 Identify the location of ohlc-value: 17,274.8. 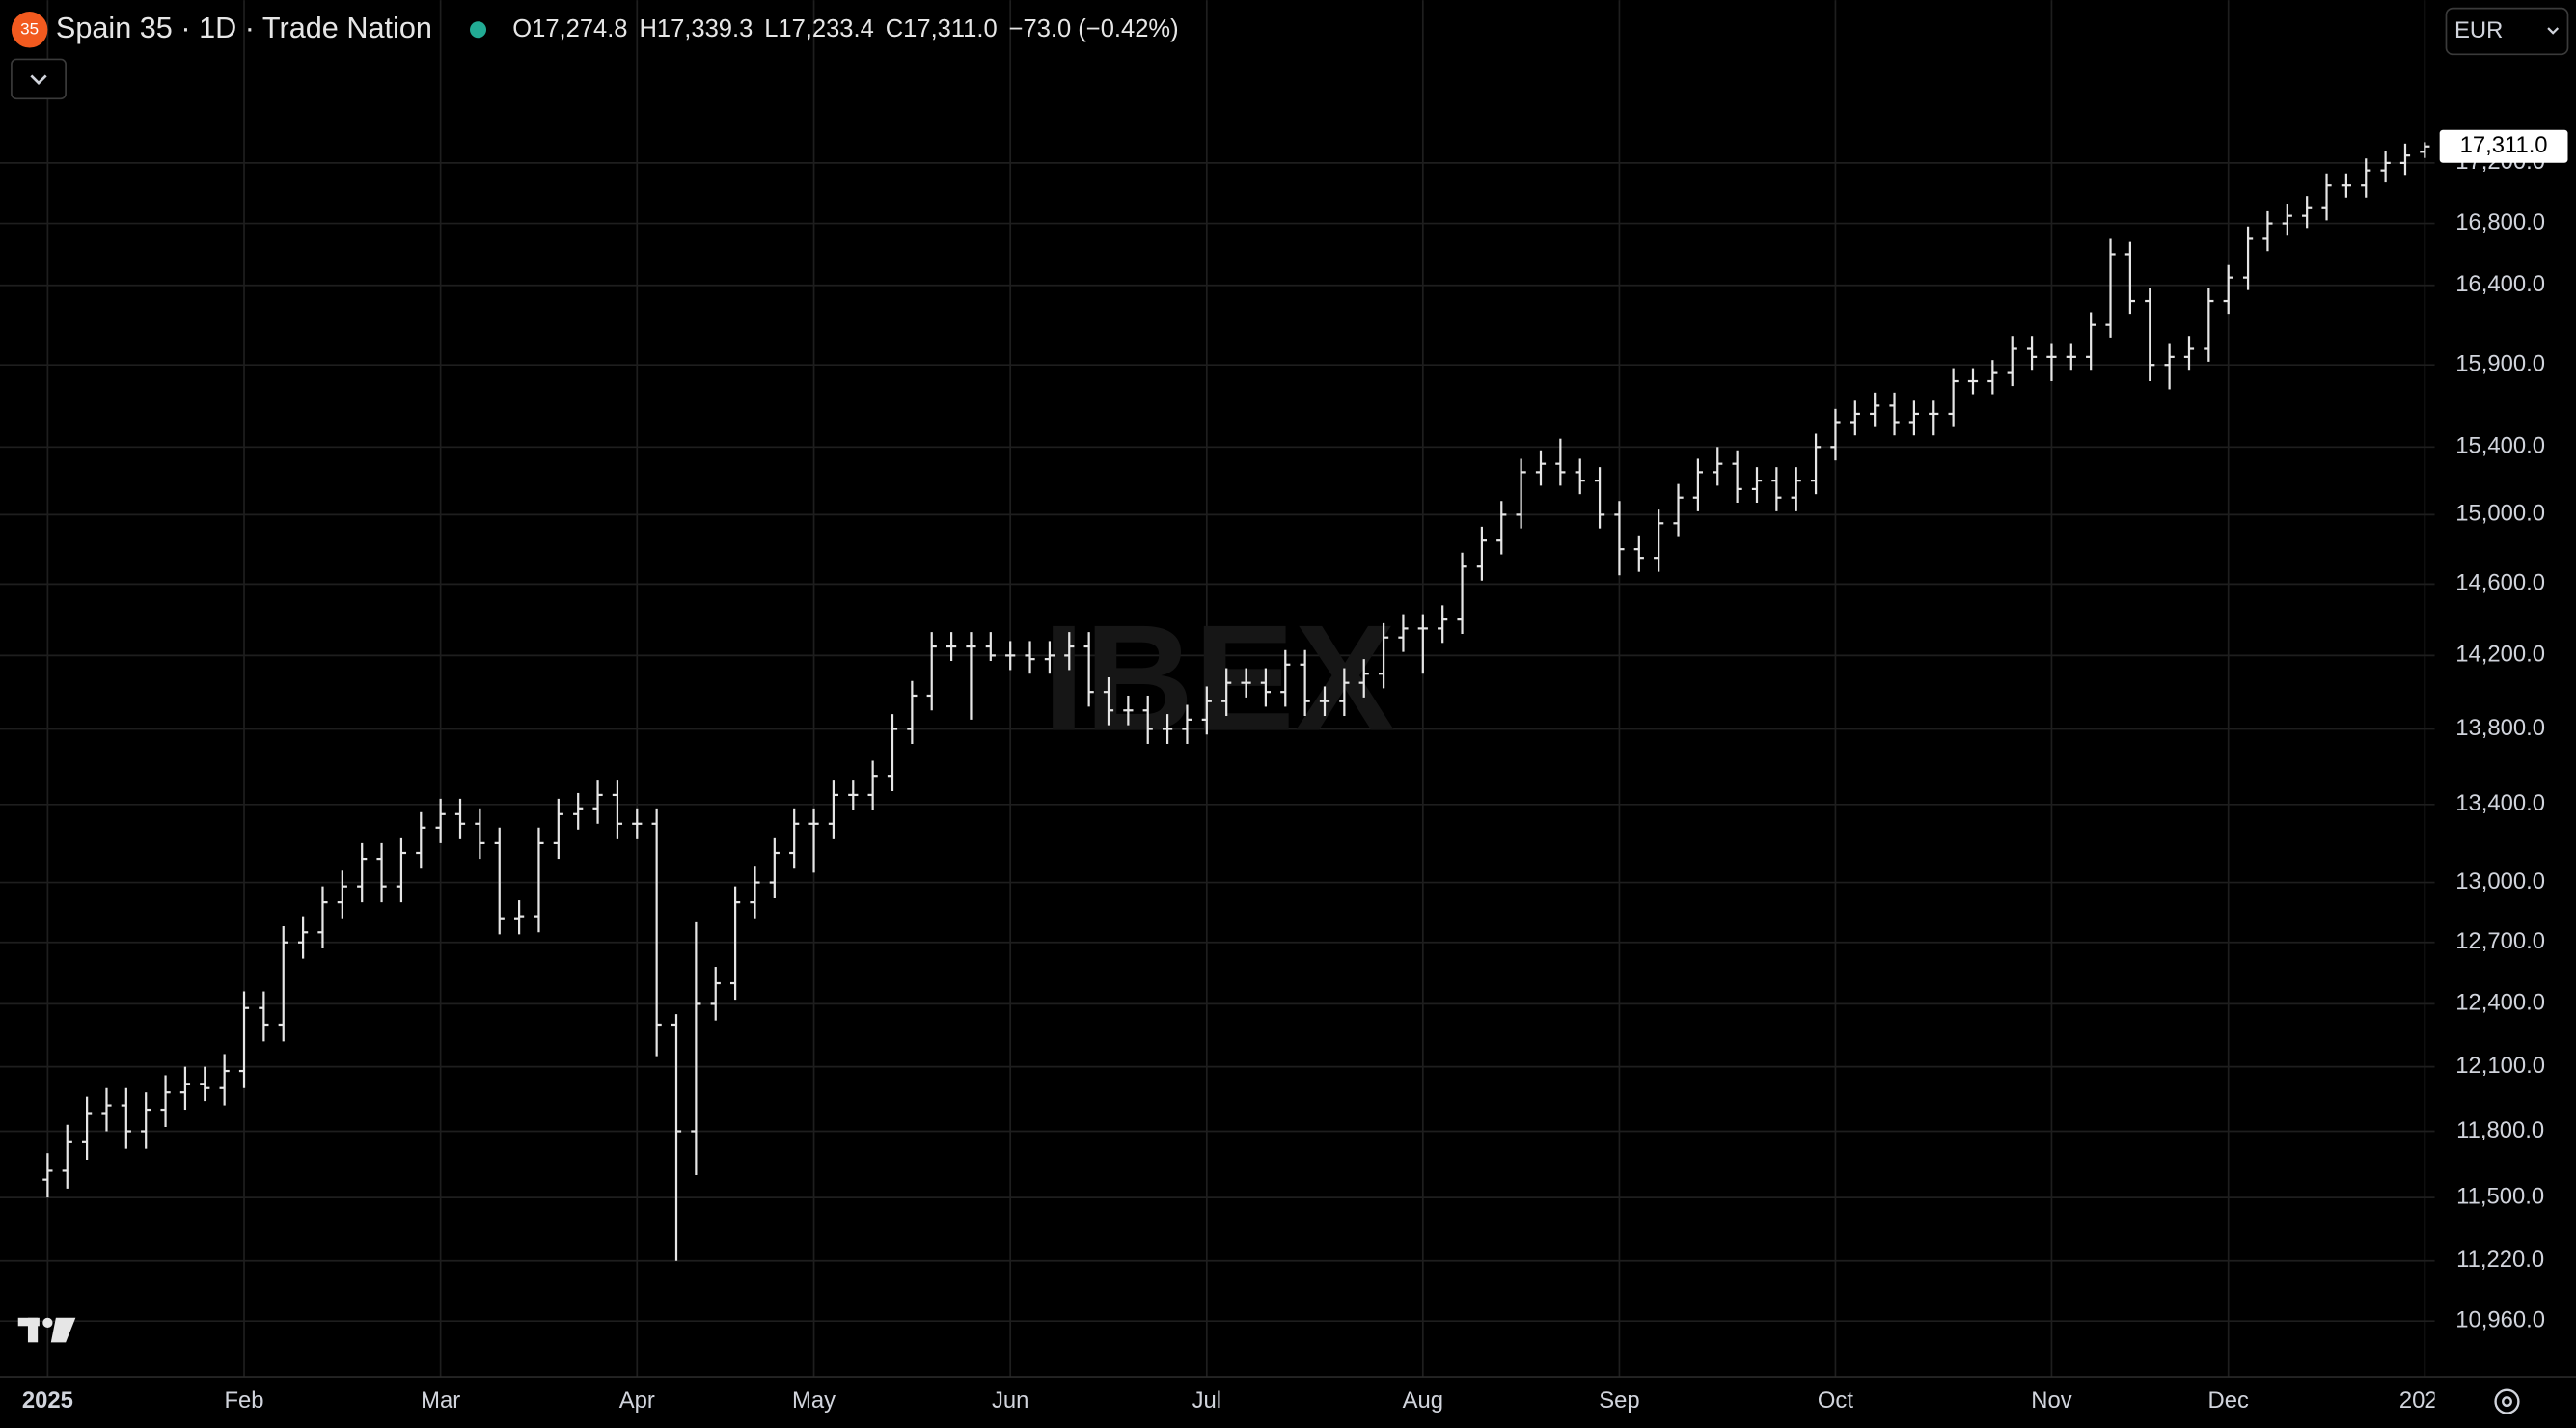
(579, 29).